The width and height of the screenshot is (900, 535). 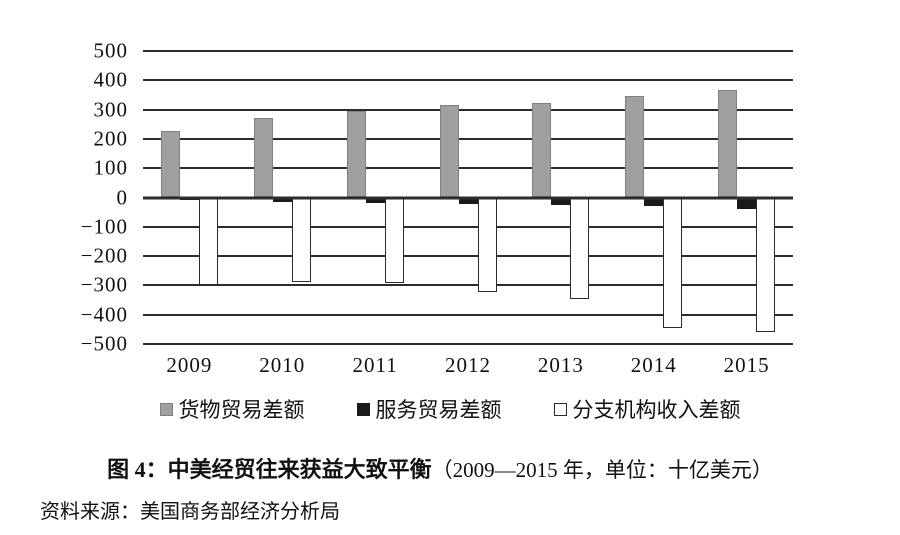 What do you see at coordinates (580, 248) in the screenshot?
I see `bar-分支机构收入差额-2013` at bounding box center [580, 248].